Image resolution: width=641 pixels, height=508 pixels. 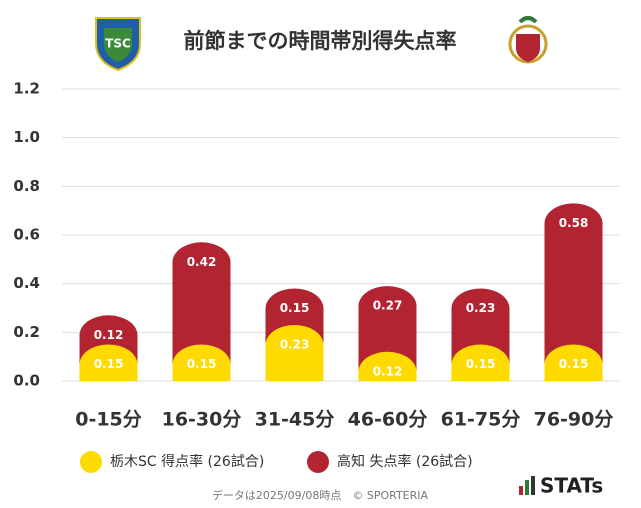 I want to click on y-tick-label: 1.2, so click(x=26, y=89).